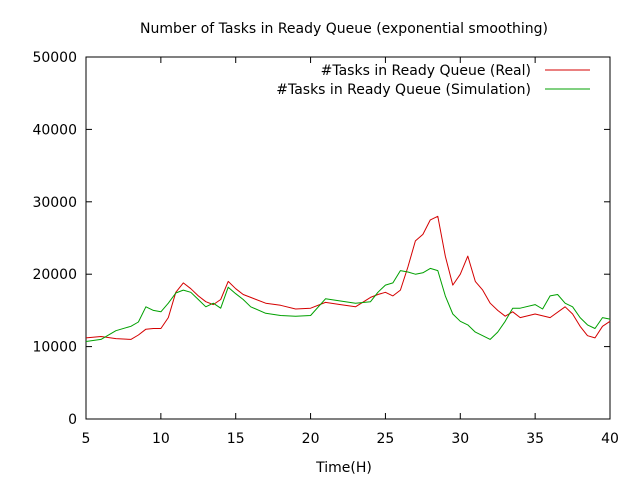 The width and height of the screenshot is (640, 480). Describe the element at coordinates (535, 439) in the screenshot. I see `x-tick-label: 35` at that location.